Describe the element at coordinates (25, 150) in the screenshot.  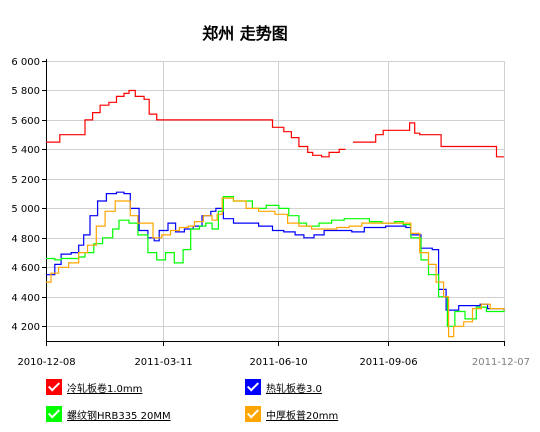
I see `y-tick-label: 5 400` at that location.